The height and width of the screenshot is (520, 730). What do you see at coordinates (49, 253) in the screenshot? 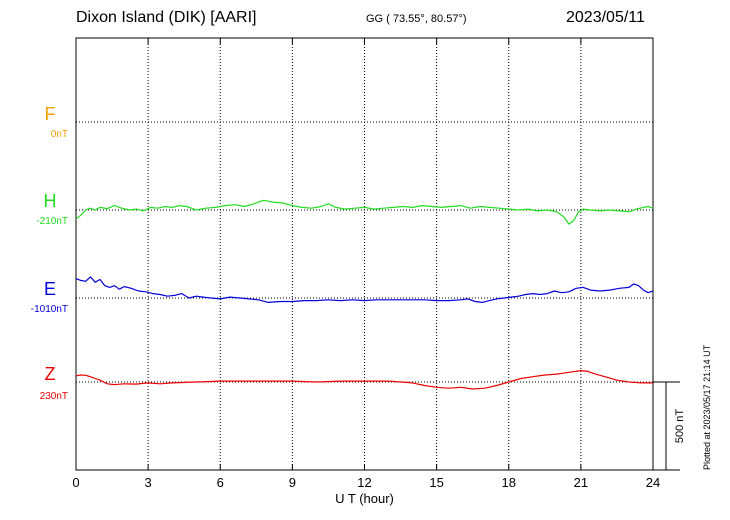
I see `series-labels: F 0nT H -210nT E -1010nT Z 230nT` at bounding box center [49, 253].